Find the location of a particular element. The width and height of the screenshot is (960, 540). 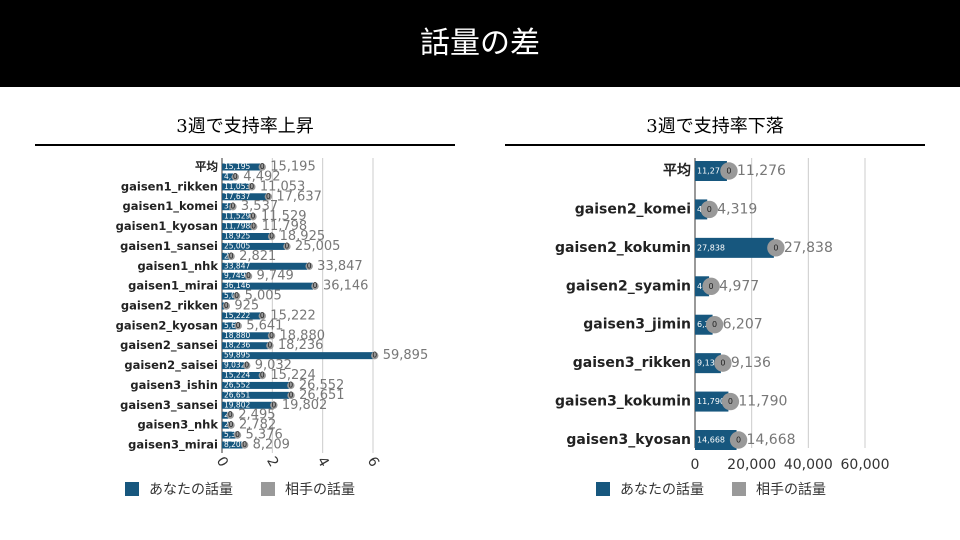

slide-title: 話量の差 is located at coordinates (480, 43).